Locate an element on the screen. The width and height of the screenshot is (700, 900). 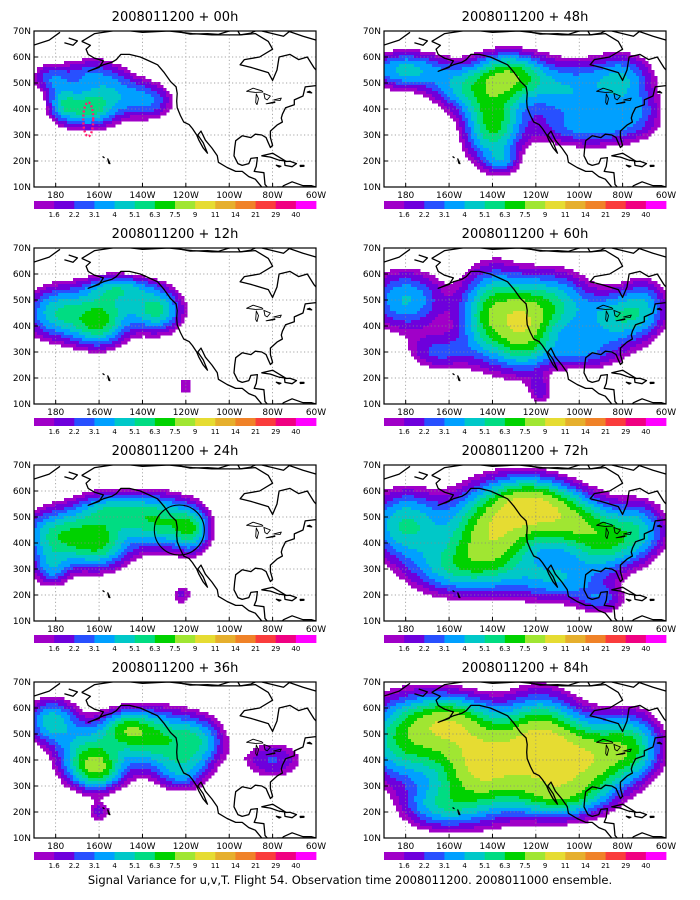
colorbar-label: 14 is located at coordinates (235, 866).